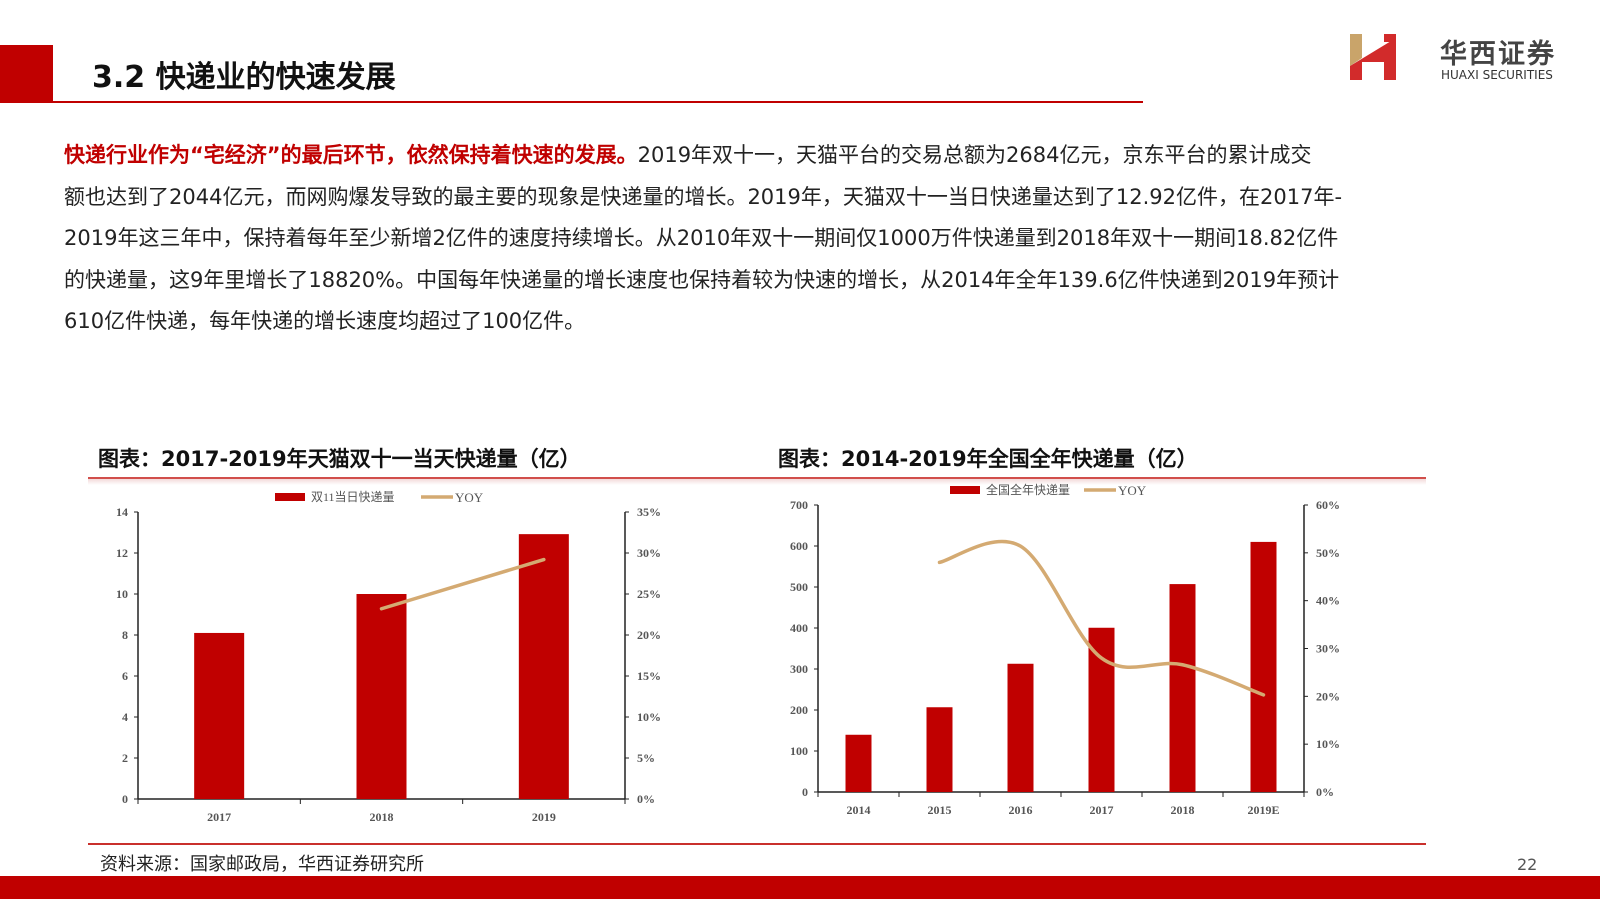 This screenshot has width=1600, height=899. Describe the element at coordinates (1373, 57) in the screenshot. I see `huaxi-logo-icon` at that location.